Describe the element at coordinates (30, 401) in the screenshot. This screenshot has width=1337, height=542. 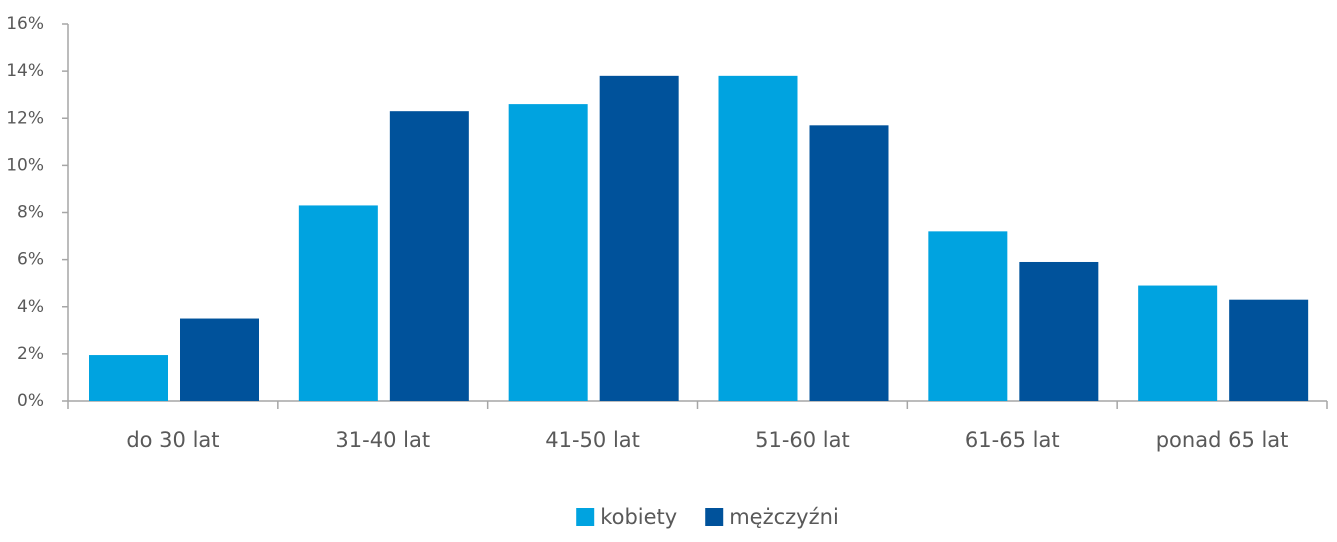
I see `y-tick-label: 0%` at that location.